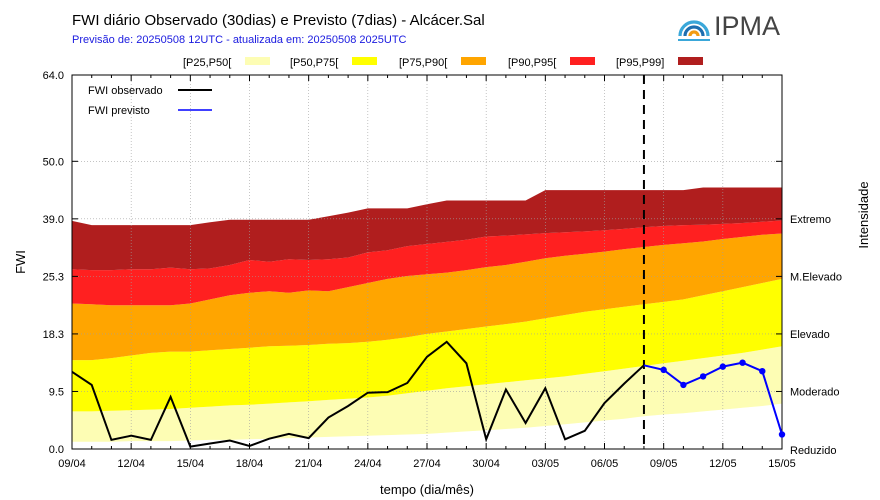 The width and height of the screenshot is (880, 500). I want to click on ipma-logo: IPMA, so click(732, 27).